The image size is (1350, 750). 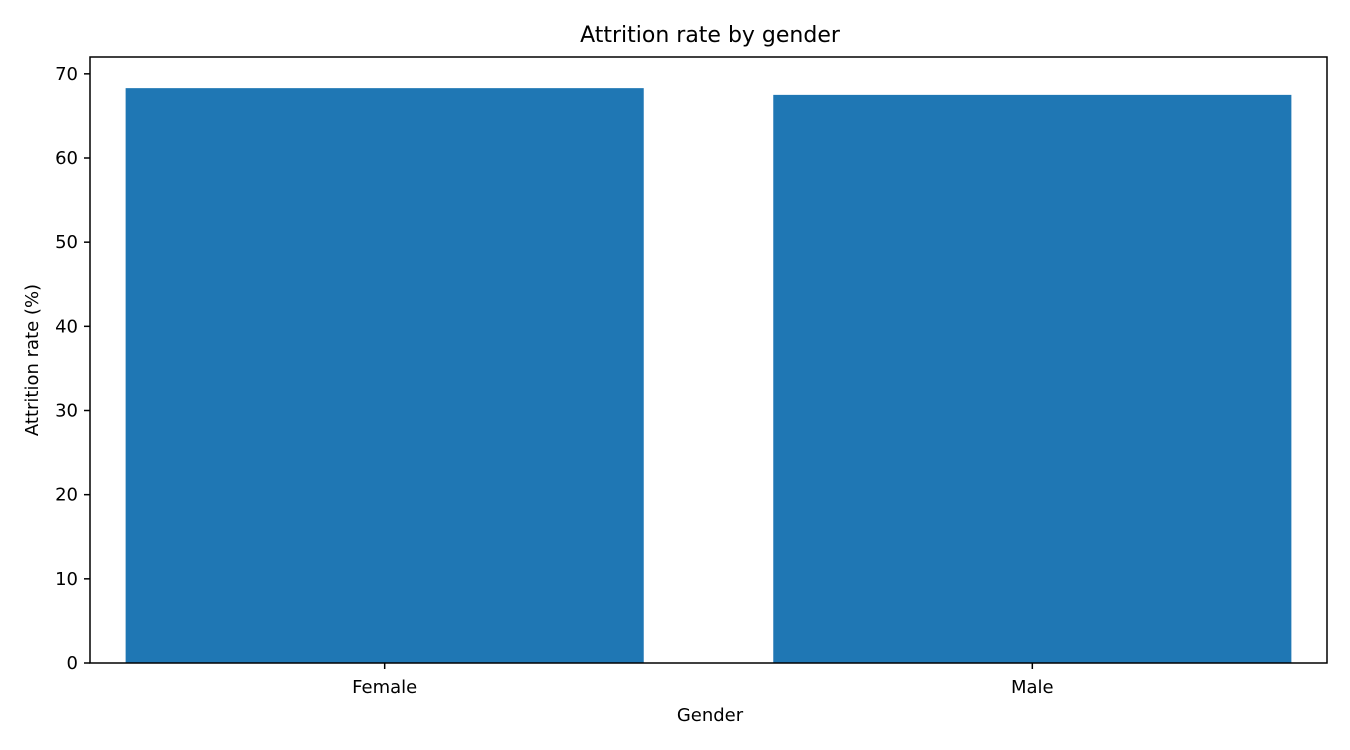 What do you see at coordinates (66, 495) in the screenshot?
I see `y-tick-label: 20` at bounding box center [66, 495].